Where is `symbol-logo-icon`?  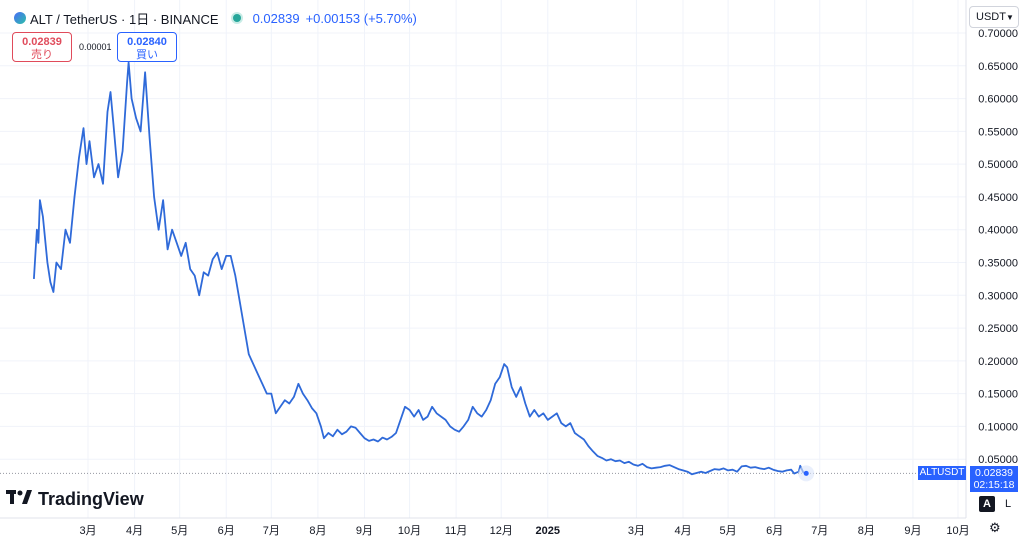 symbol-logo-icon is located at coordinates (20, 18).